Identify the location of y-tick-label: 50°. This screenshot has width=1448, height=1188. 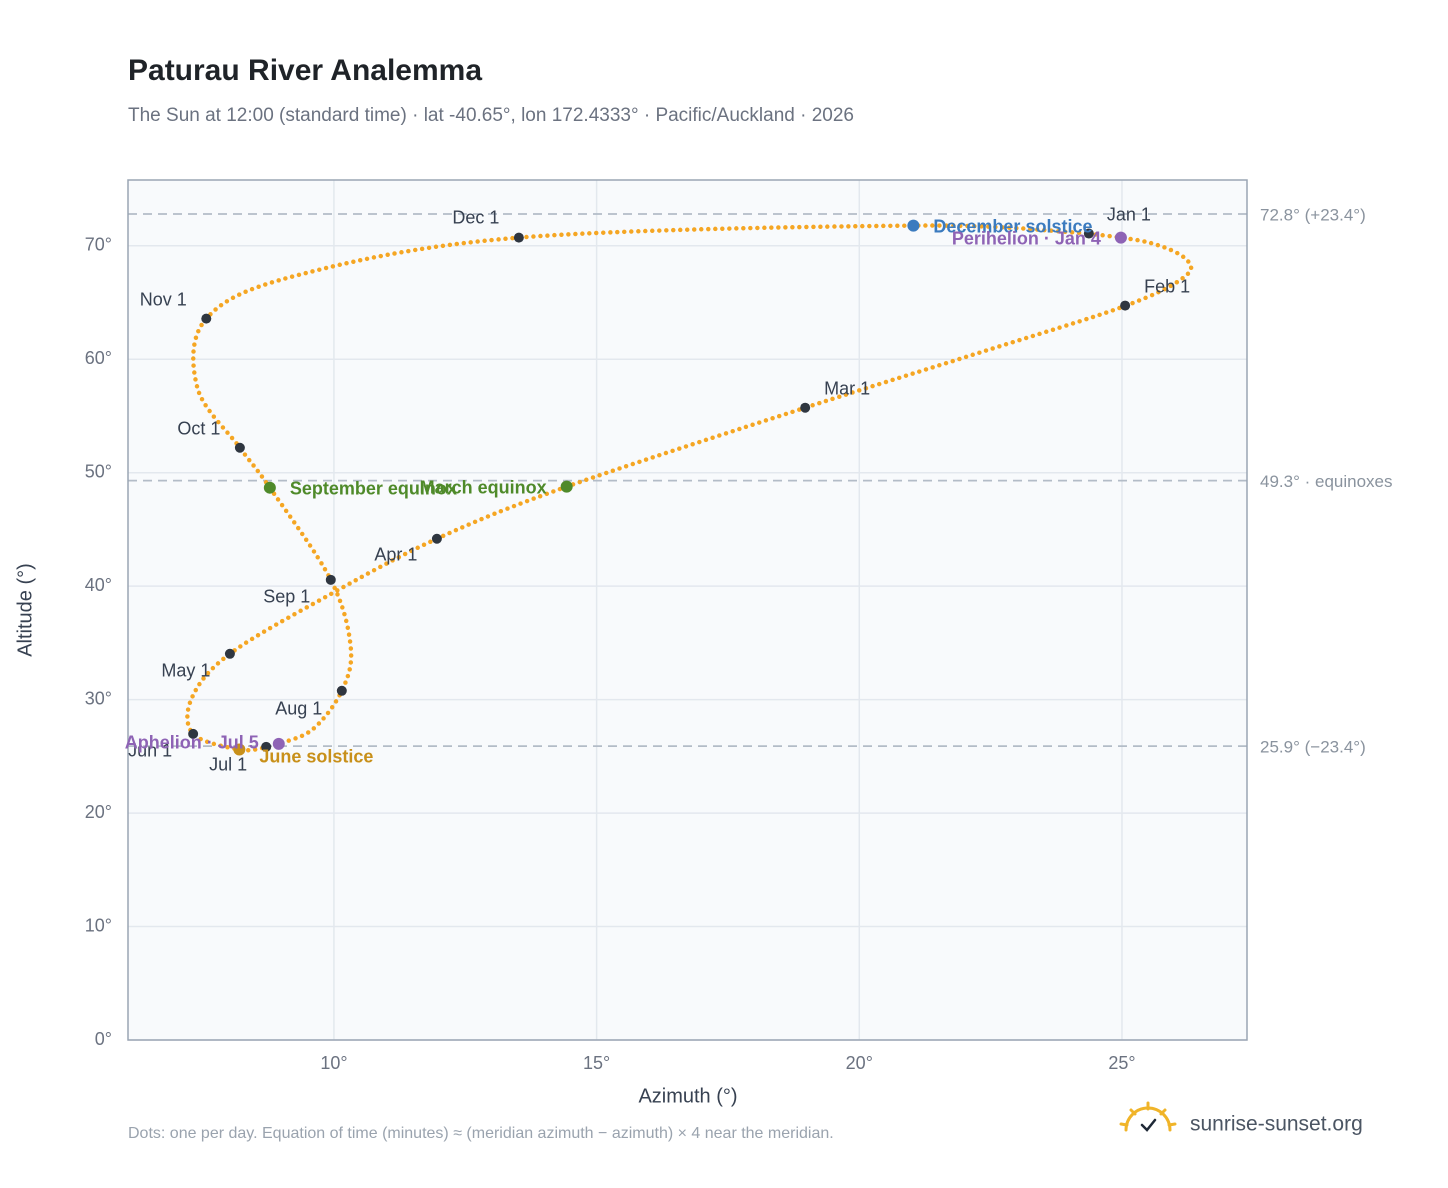
(98, 471).